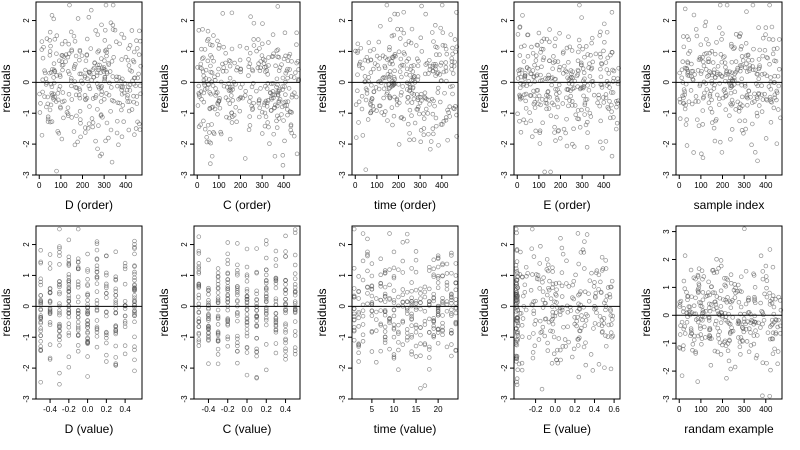 This screenshot has width=800, height=450. I want to click on scatter-points, so click(405, 308).